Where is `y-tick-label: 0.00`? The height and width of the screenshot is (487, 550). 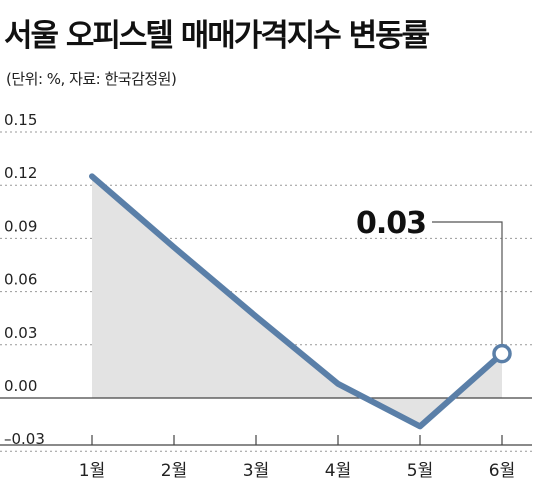
y-tick-label: 0.00 is located at coordinates (20, 386).